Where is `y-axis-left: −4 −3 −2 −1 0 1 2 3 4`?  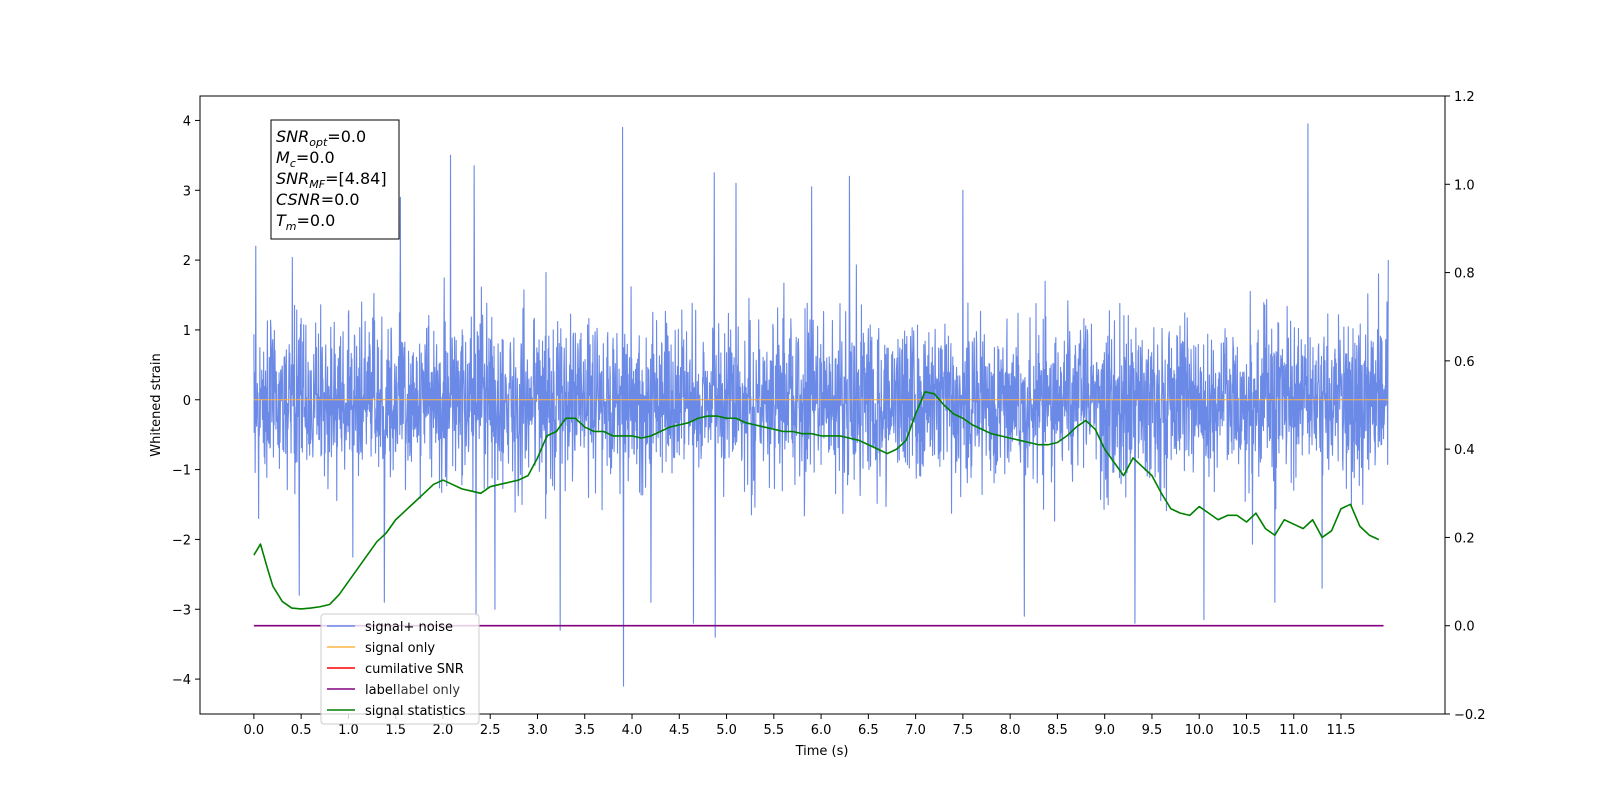 y-axis-left: −4 −3 −2 −1 0 1 2 3 4 is located at coordinates (186, 401).